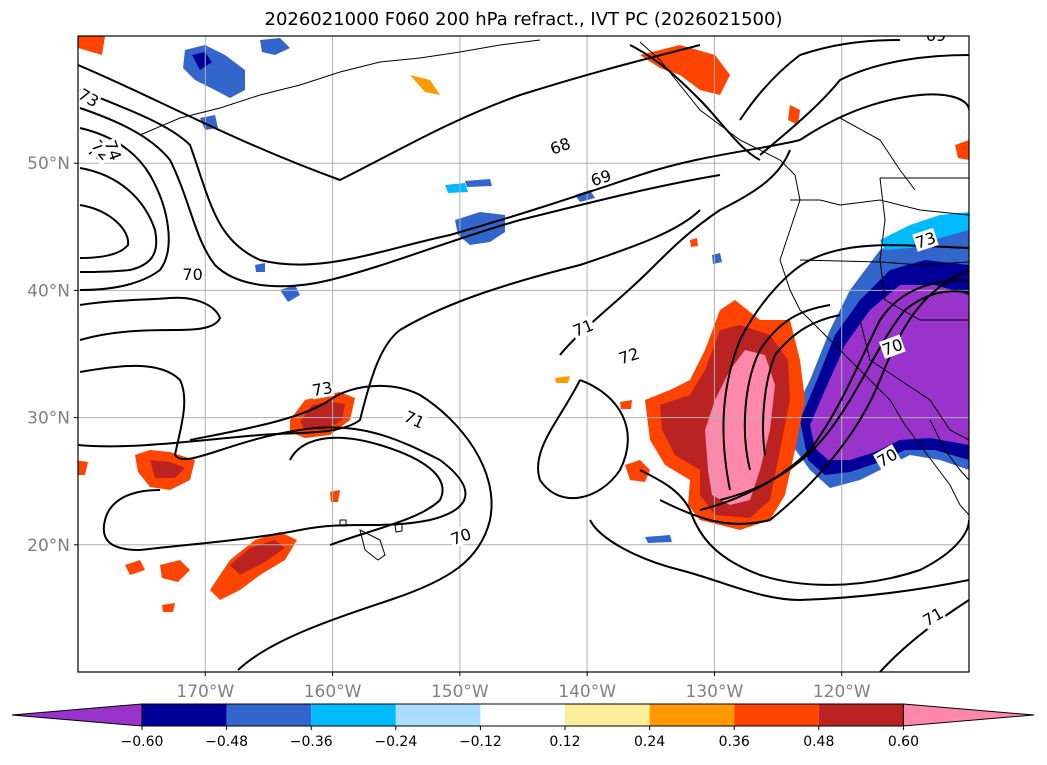 This screenshot has height=765, width=1047. Describe the element at coordinates (311, 742) in the screenshot. I see `colorbar-tick-label: −0.36` at that location.